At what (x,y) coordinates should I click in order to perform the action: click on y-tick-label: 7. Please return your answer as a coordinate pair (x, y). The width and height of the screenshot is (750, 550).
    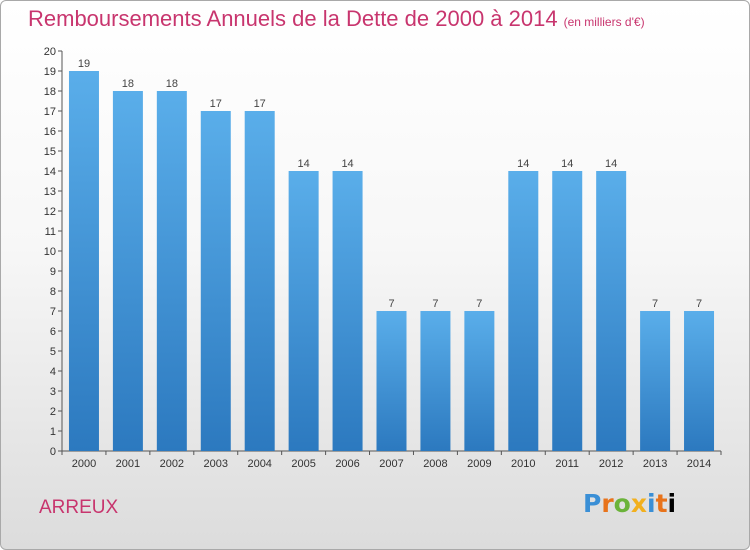
    Looking at the image, I should click on (53, 312).